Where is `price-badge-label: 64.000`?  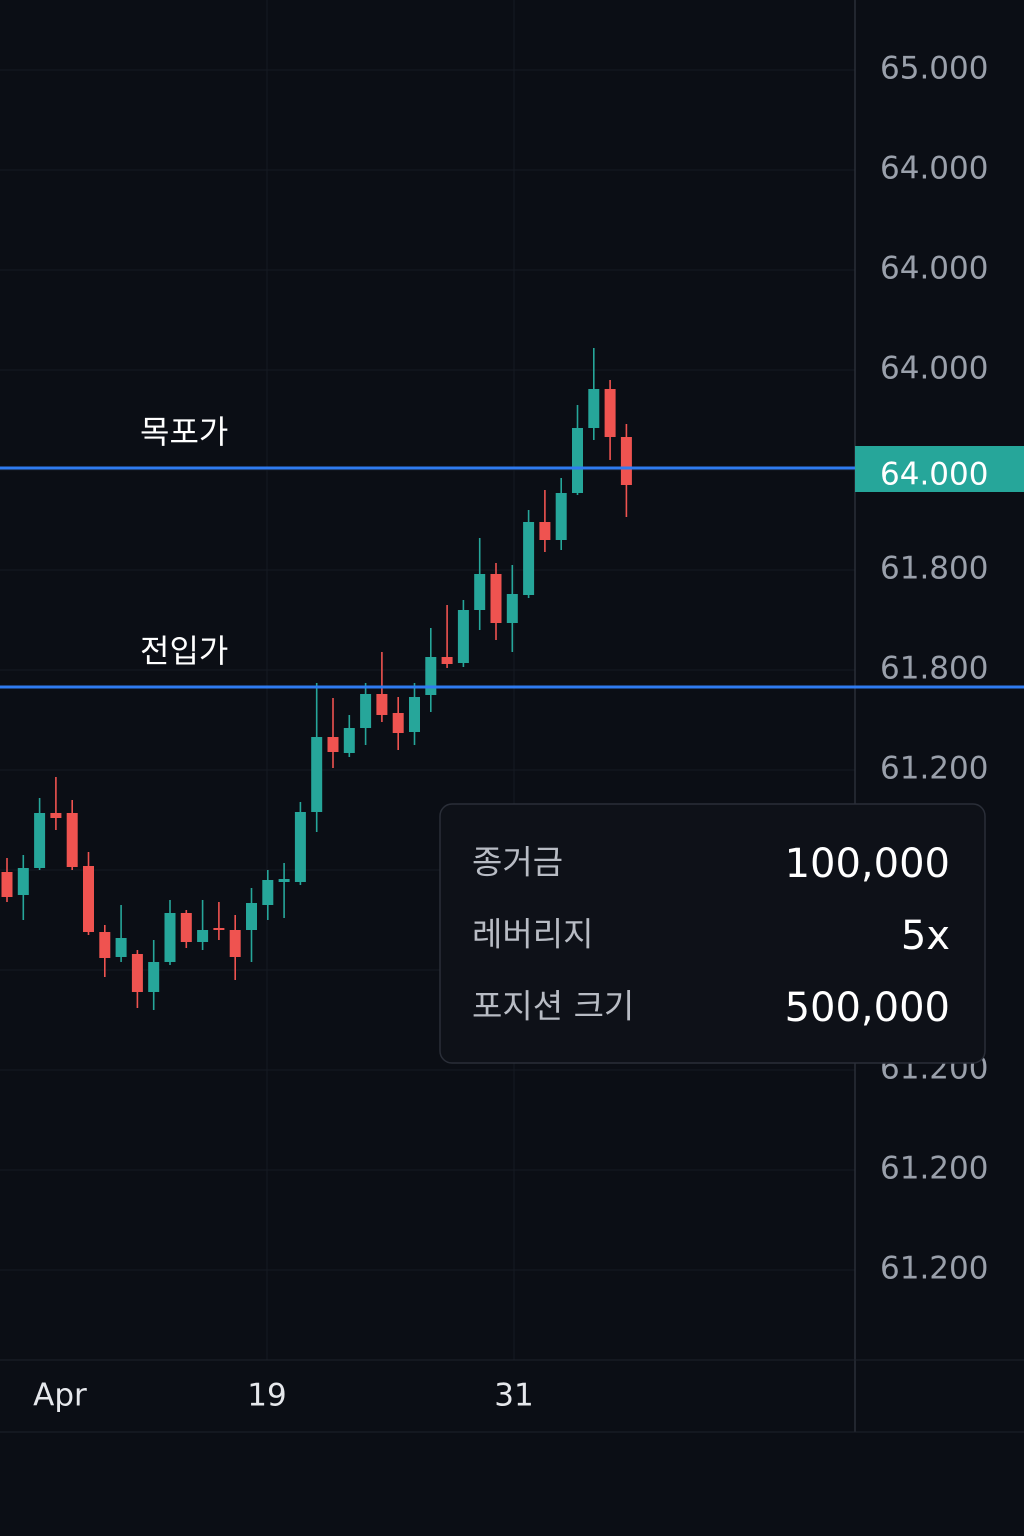 price-badge-label: 64.000 is located at coordinates (934, 475).